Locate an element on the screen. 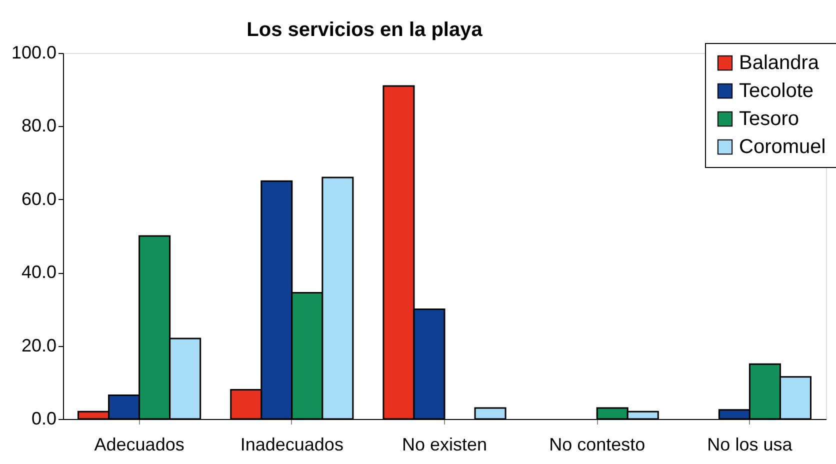 The image size is (836, 464). x-tick-label: No contesto is located at coordinates (597, 444).